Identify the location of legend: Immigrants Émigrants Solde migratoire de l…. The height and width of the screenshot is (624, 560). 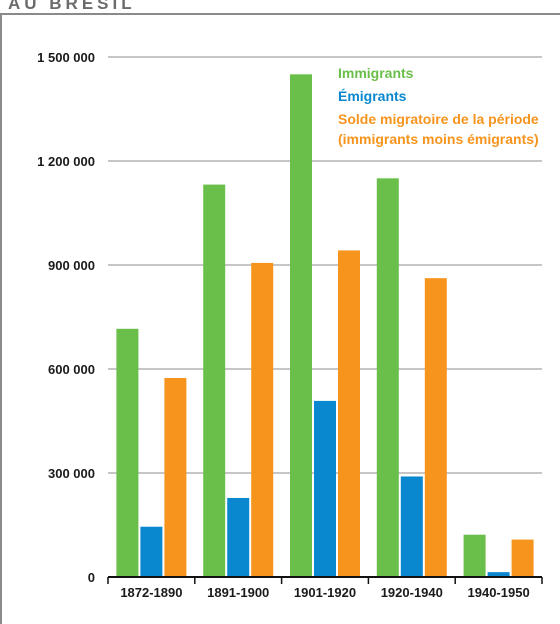
(438, 106).